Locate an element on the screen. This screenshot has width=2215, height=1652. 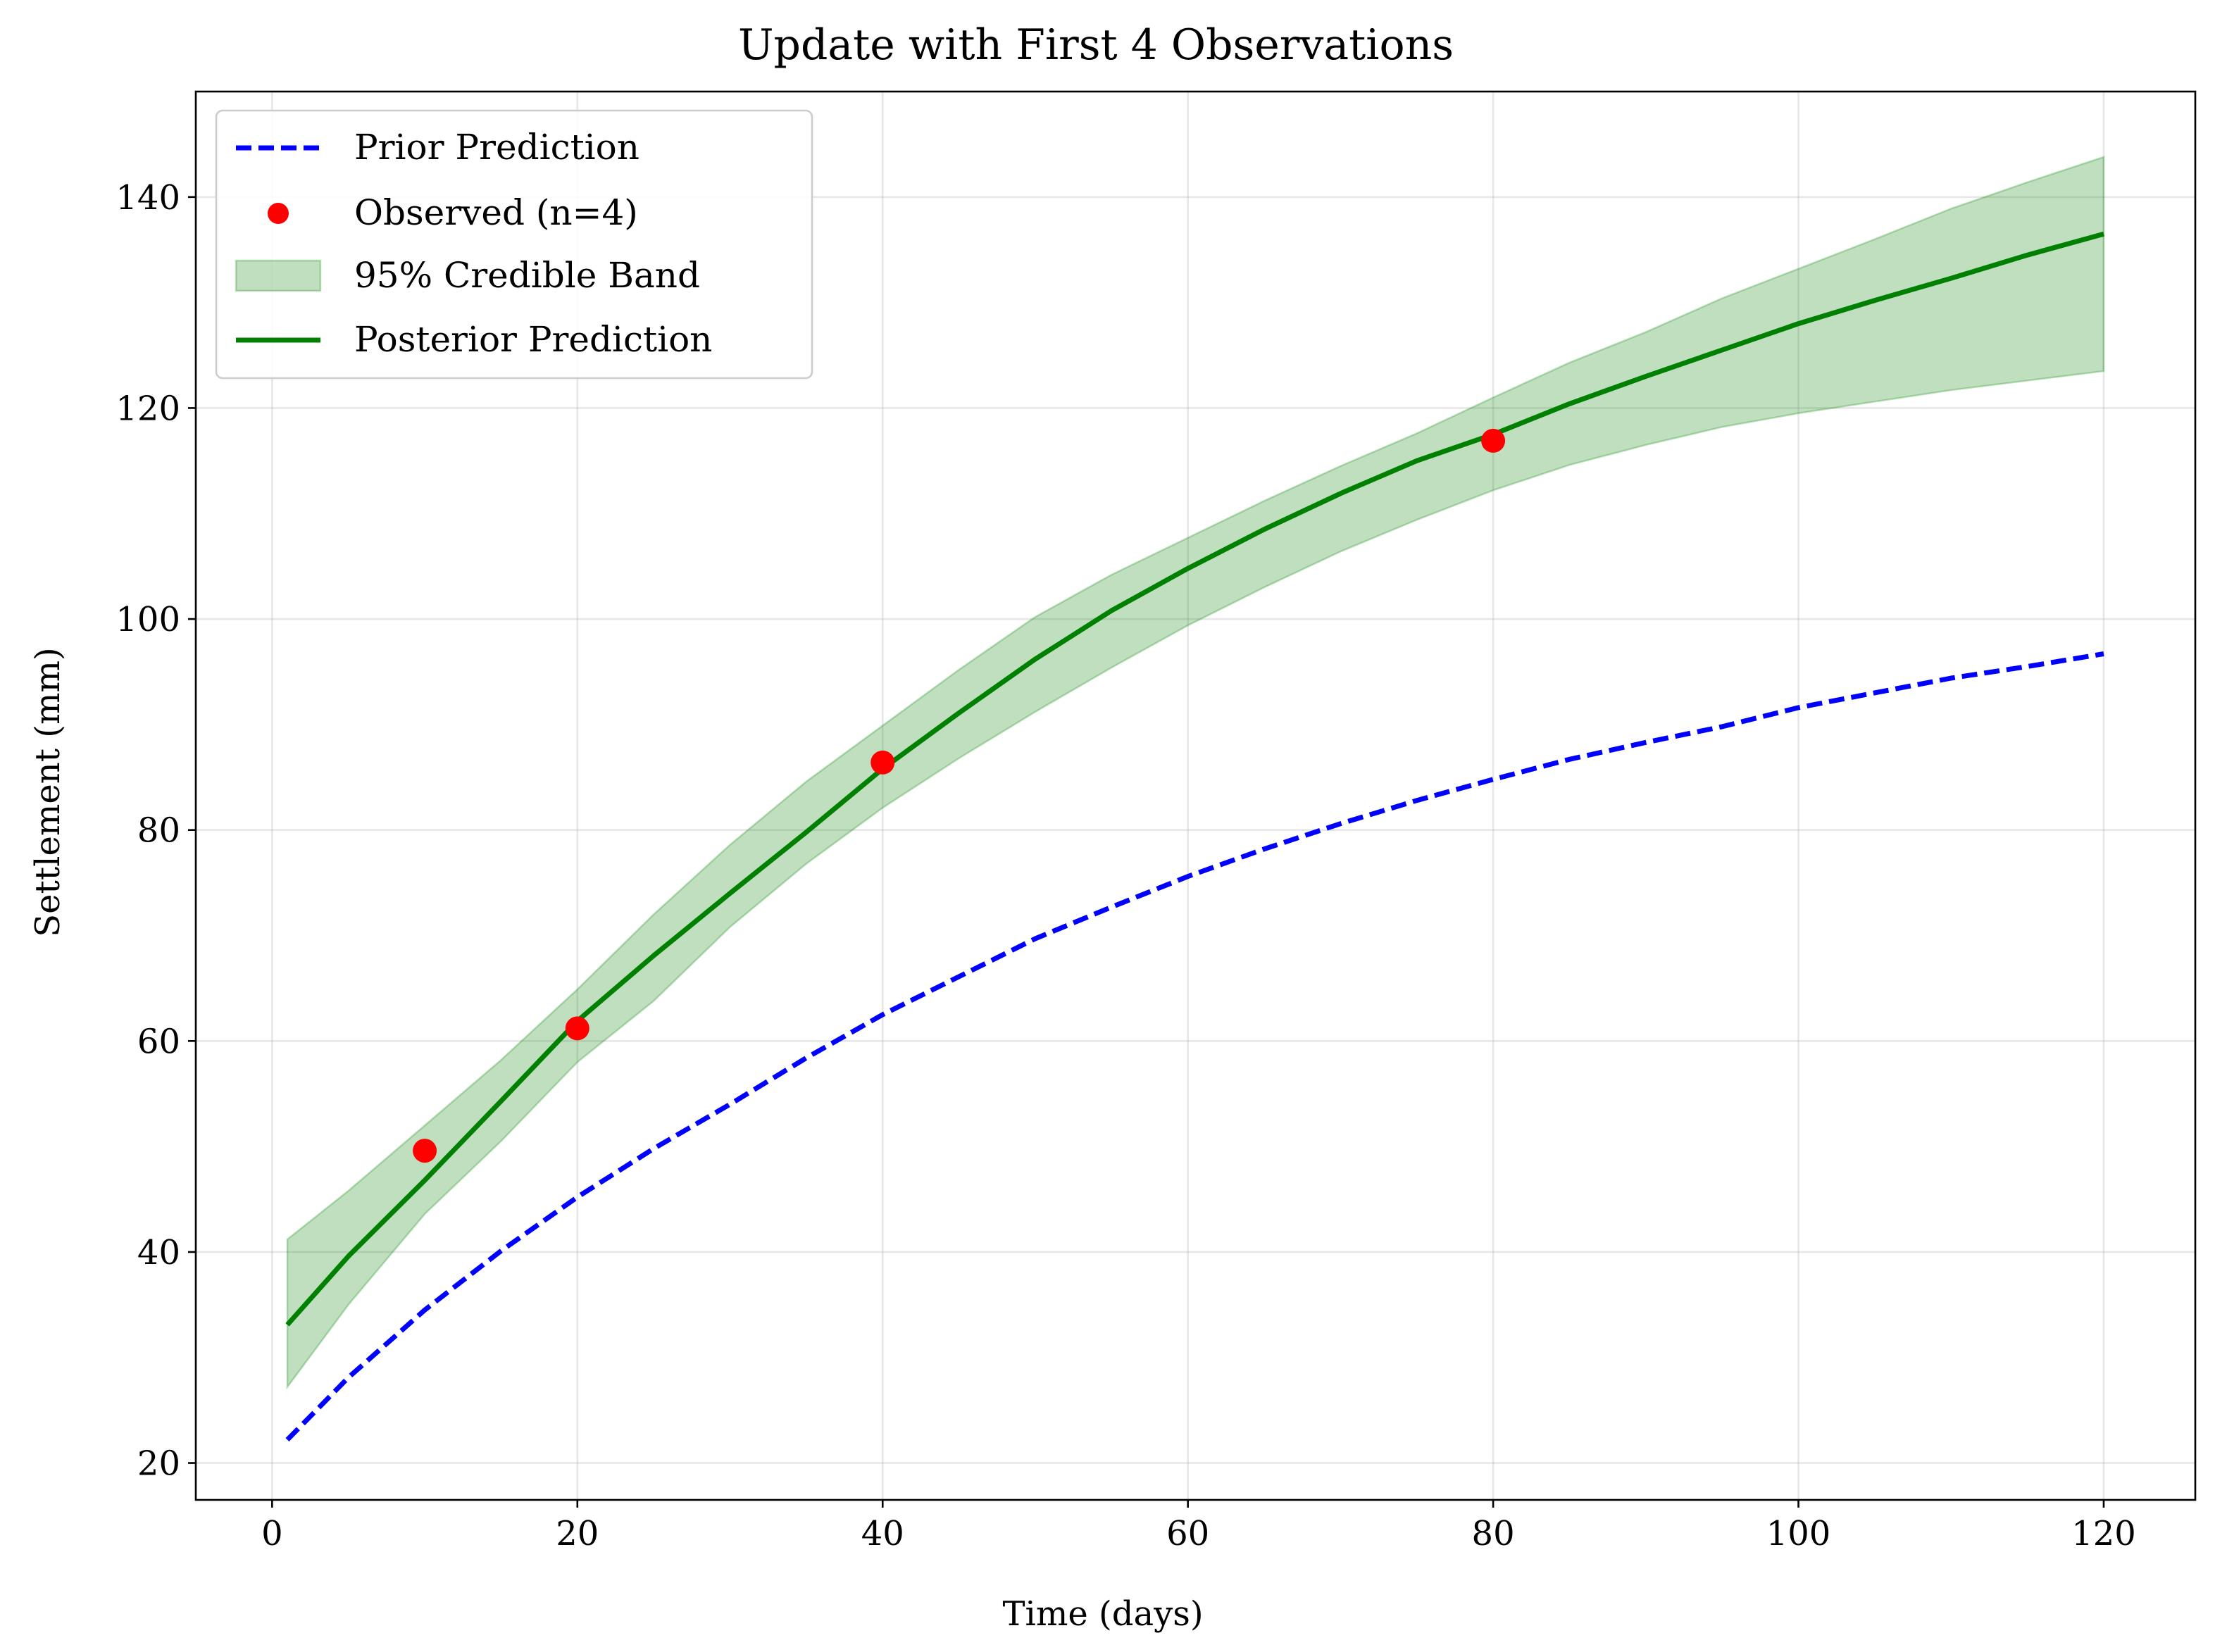
chart-title: Update with First 4 Observations is located at coordinates (1096, 45).